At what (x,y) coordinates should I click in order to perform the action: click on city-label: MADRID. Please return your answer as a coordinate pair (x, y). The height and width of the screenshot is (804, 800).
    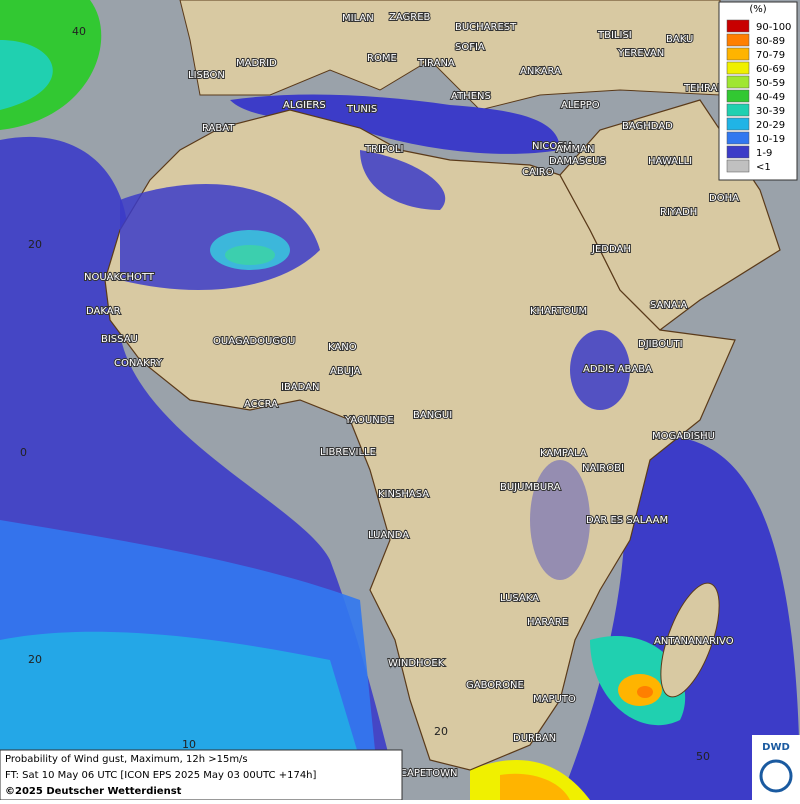
    Looking at the image, I should click on (256, 63).